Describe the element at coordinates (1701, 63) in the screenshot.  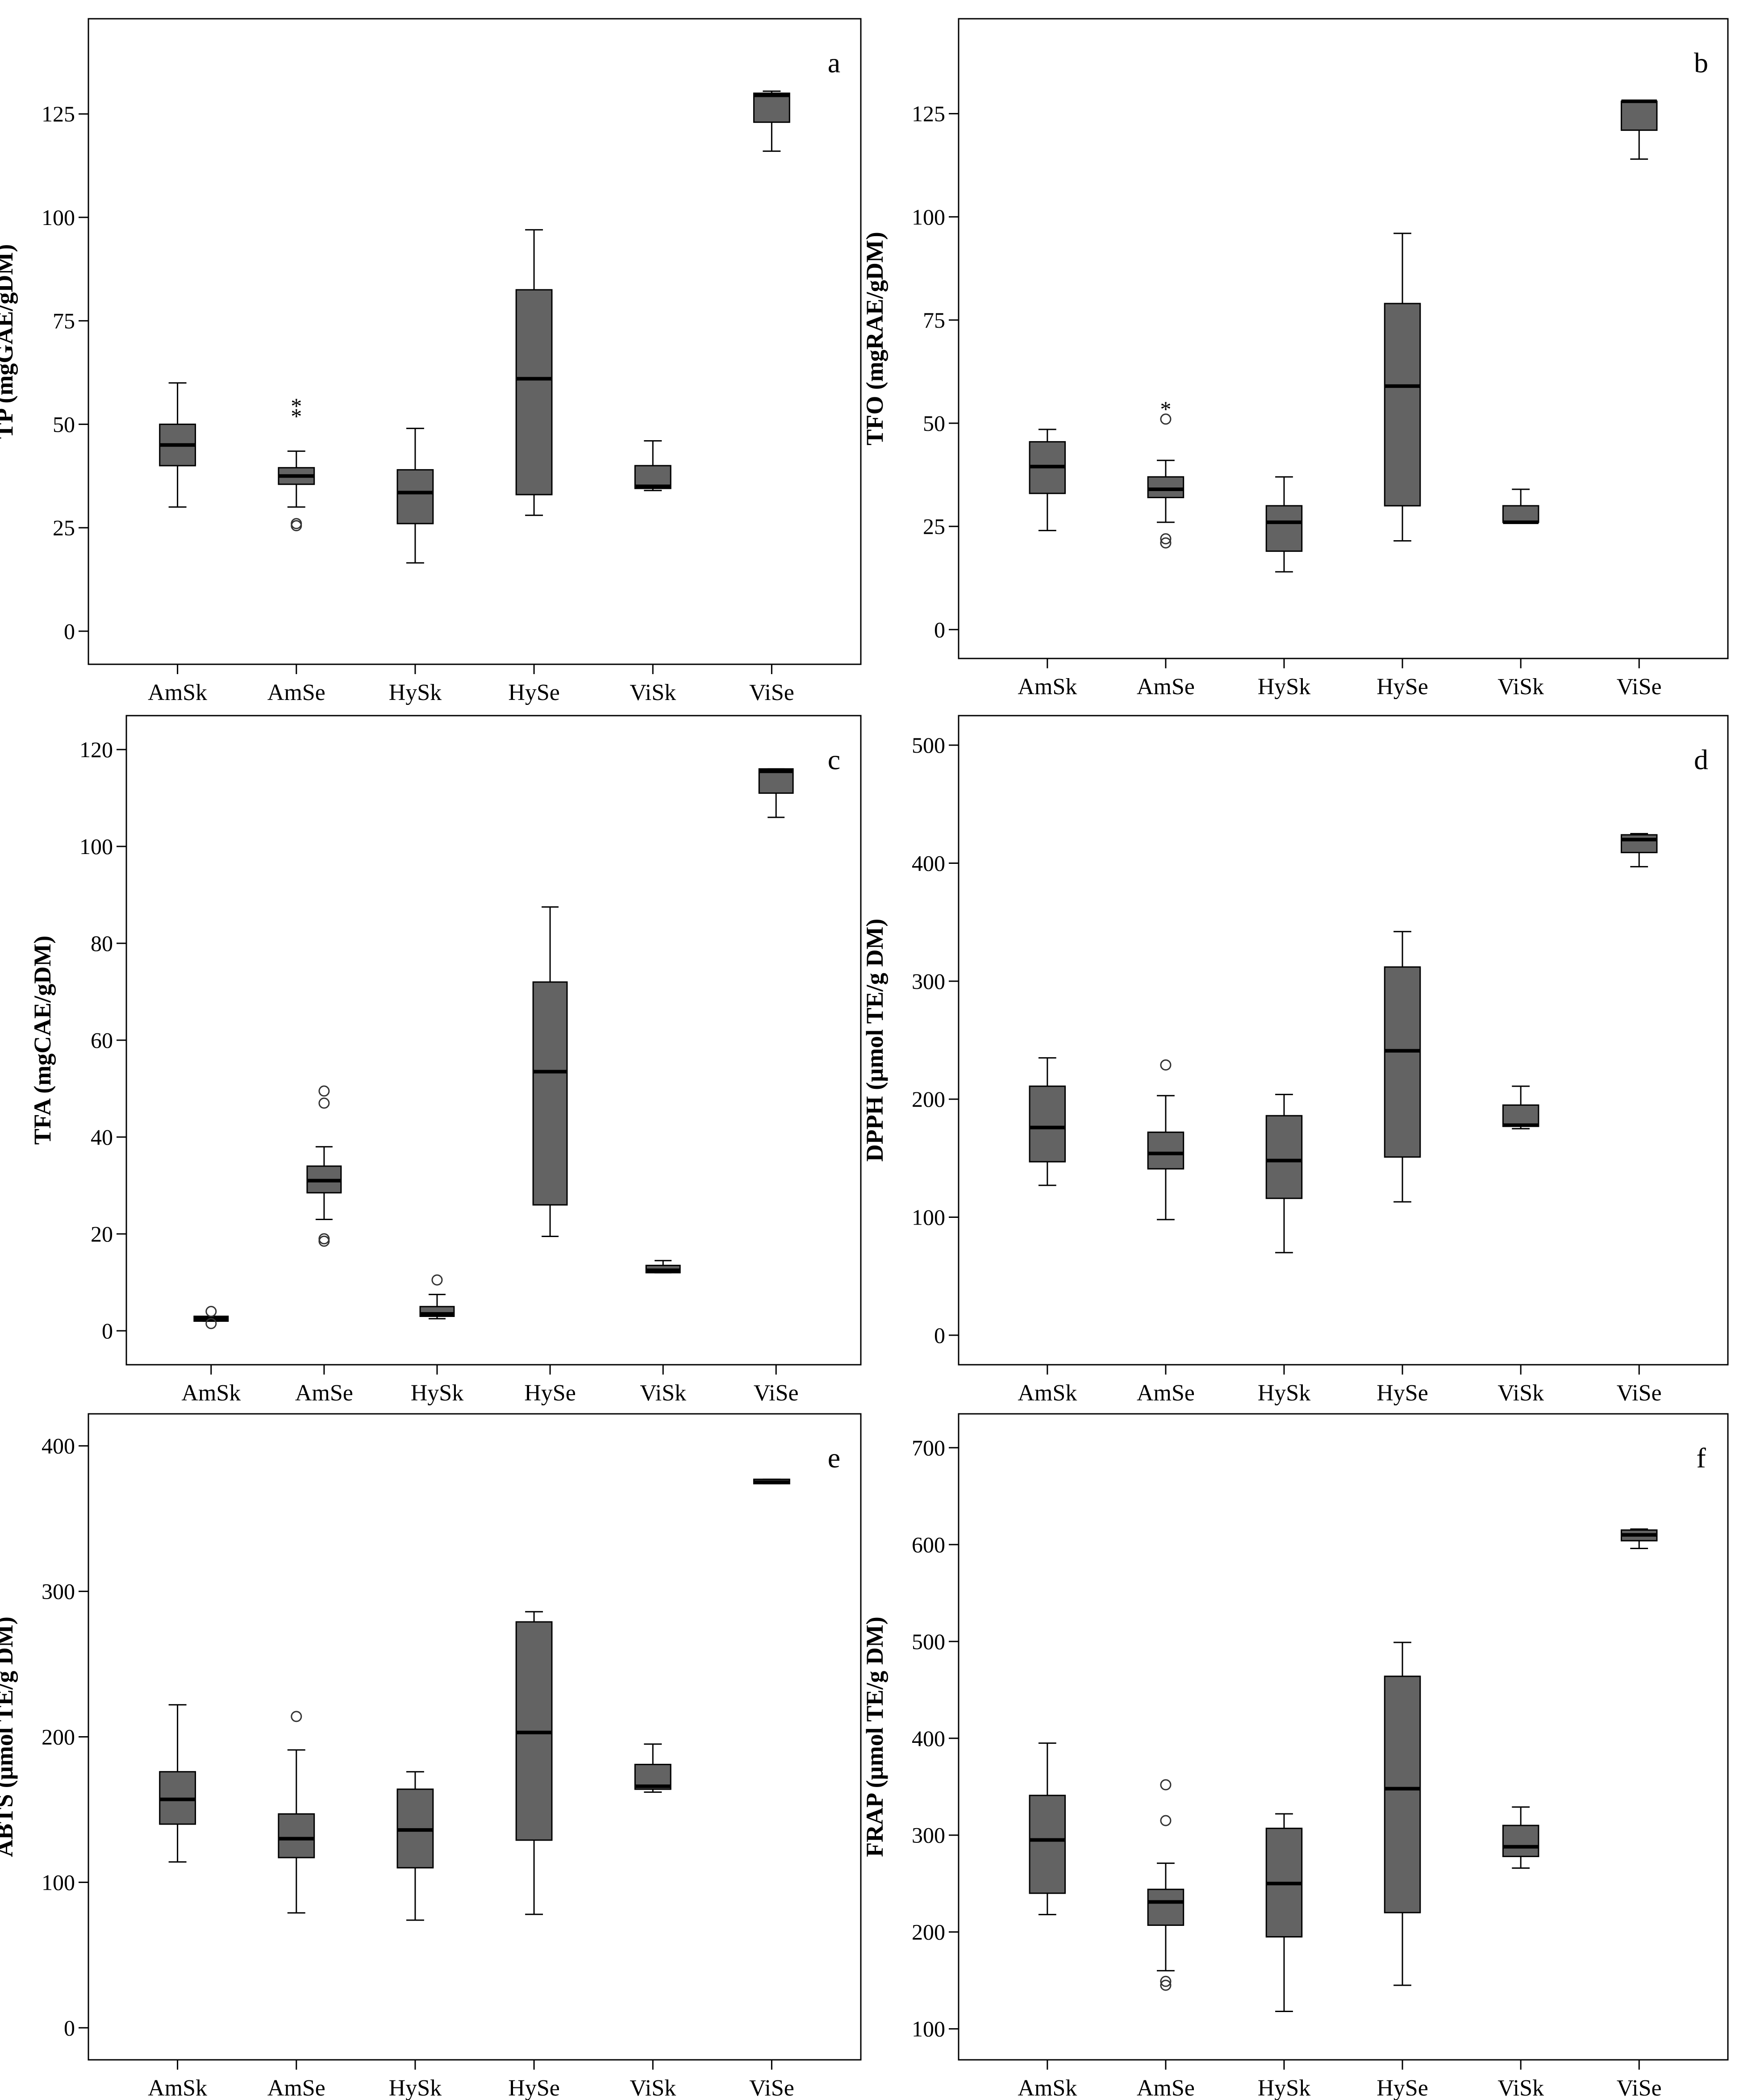
I see `panel-letter: b` at that location.